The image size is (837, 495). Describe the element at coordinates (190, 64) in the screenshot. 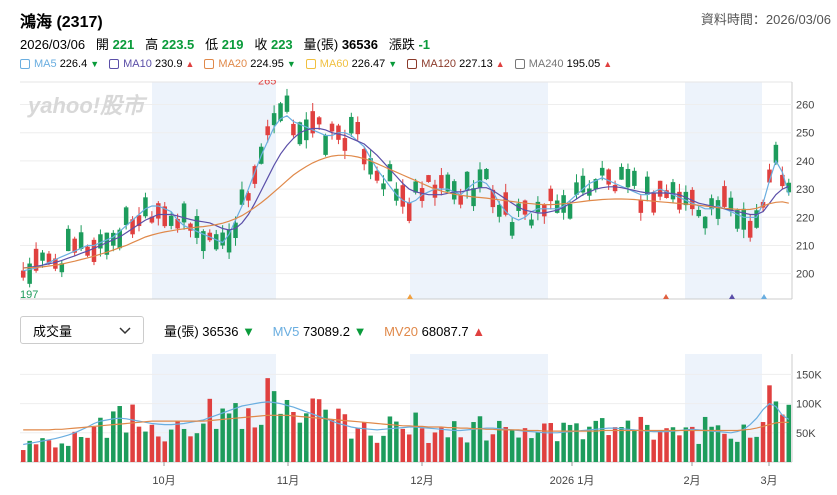

I see `ma10-dir: ▲` at that location.